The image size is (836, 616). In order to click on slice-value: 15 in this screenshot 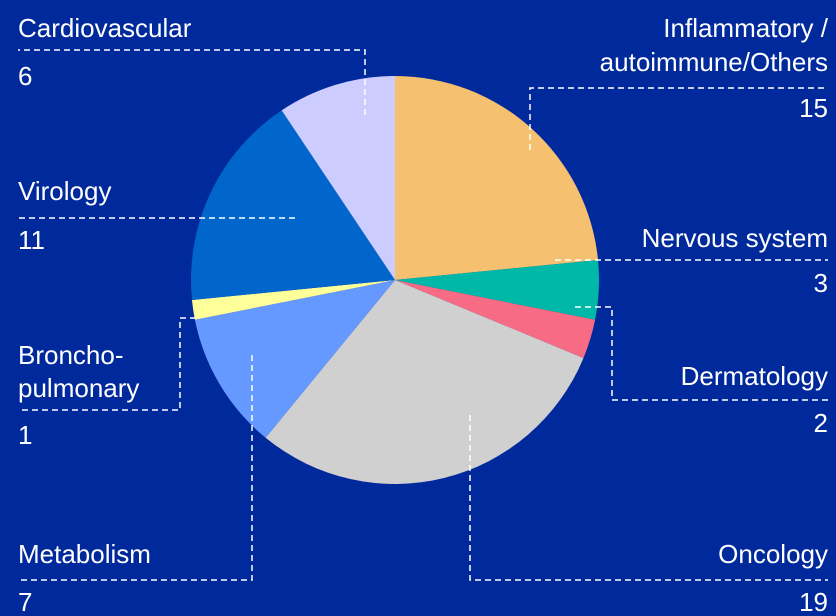, I will do `click(813, 108)`.